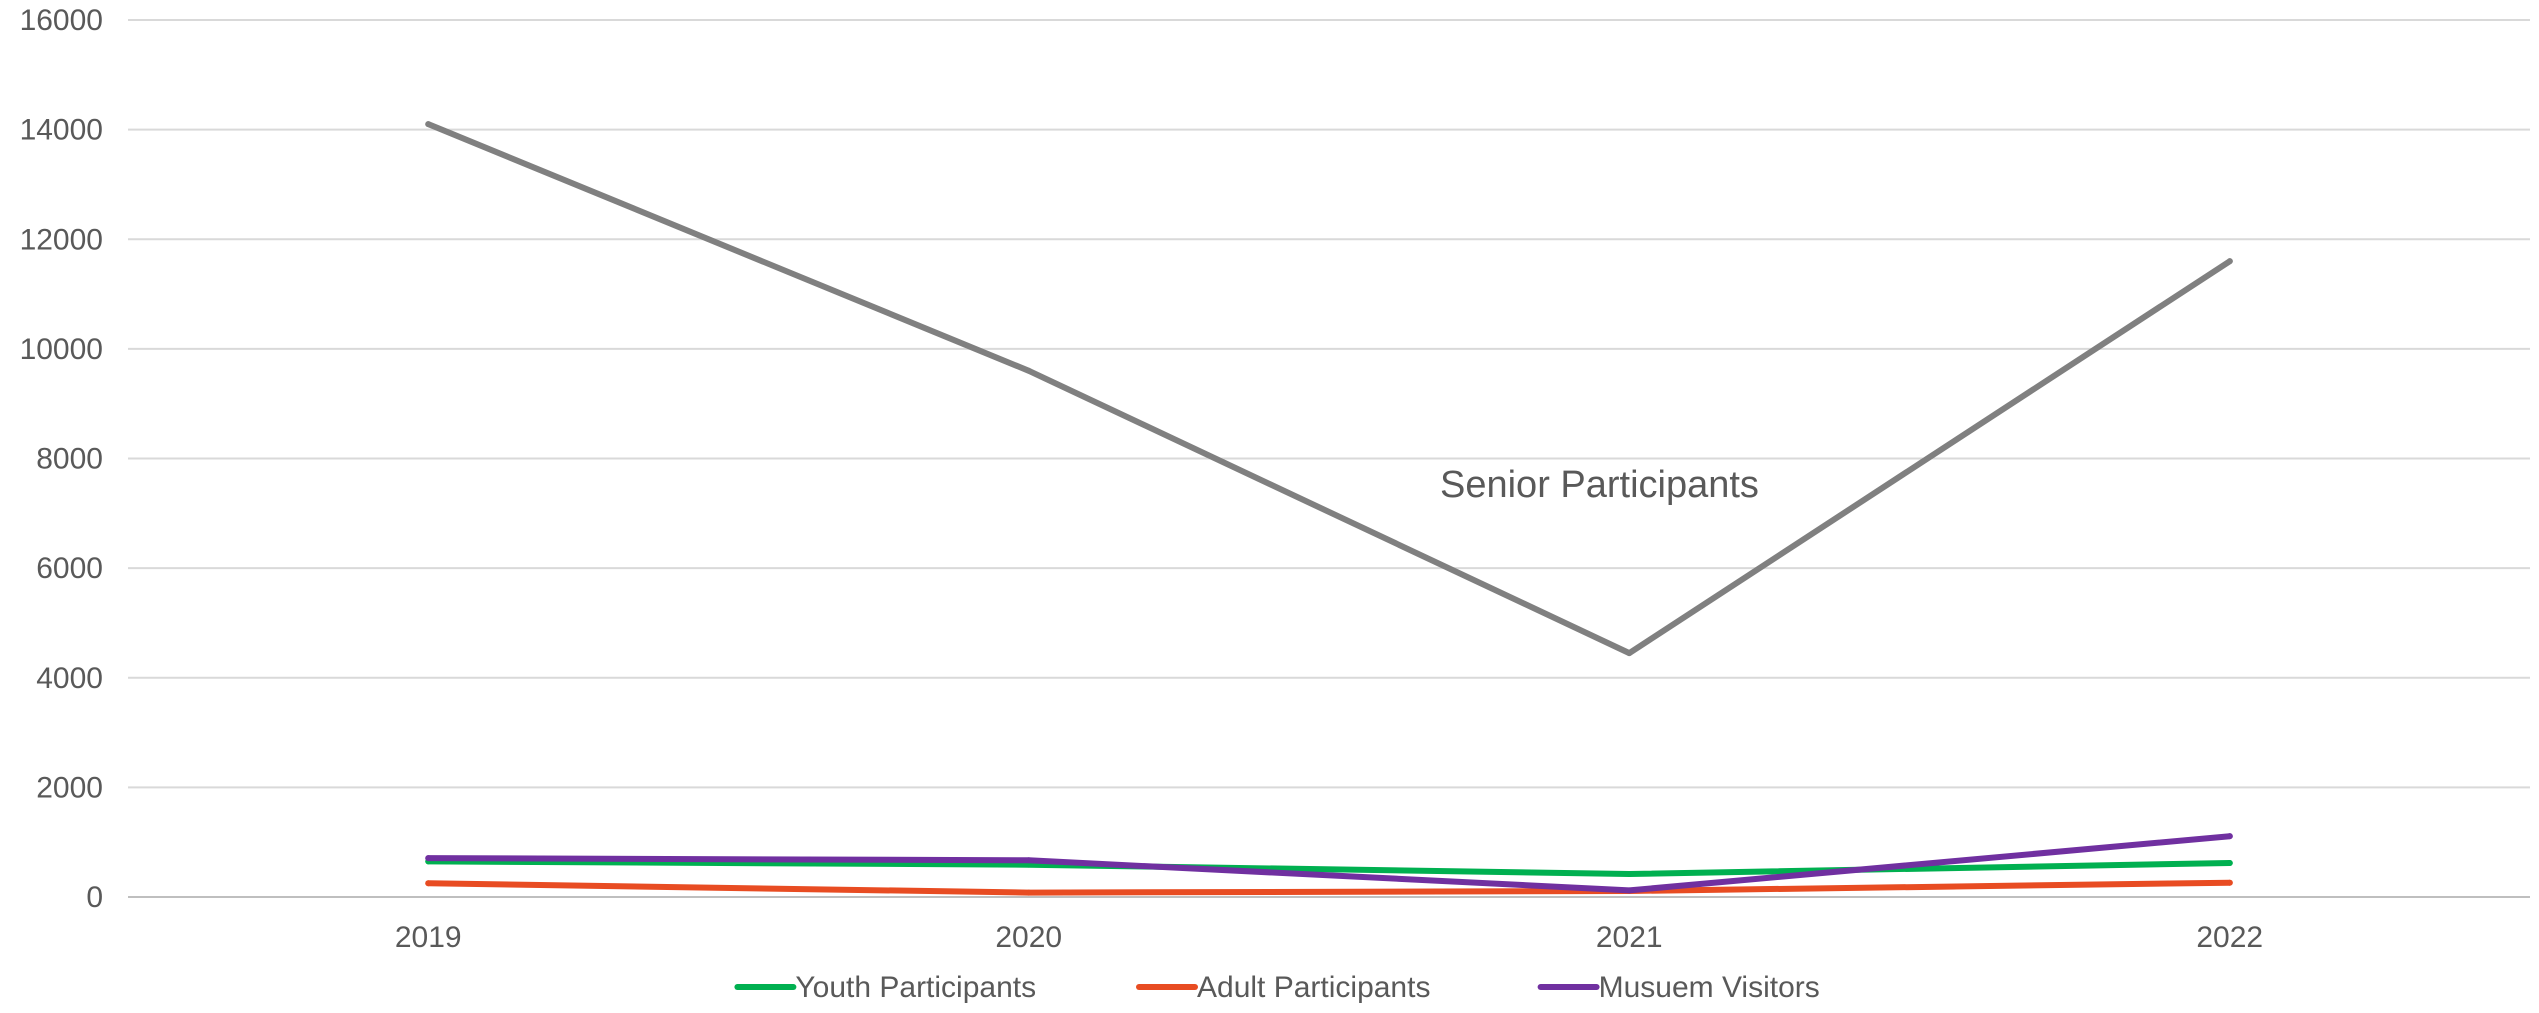 The height and width of the screenshot is (1013, 2539). Describe the element at coordinates (61, 130) in the screenshot. I see `y-tick-label: 14000` at that location.